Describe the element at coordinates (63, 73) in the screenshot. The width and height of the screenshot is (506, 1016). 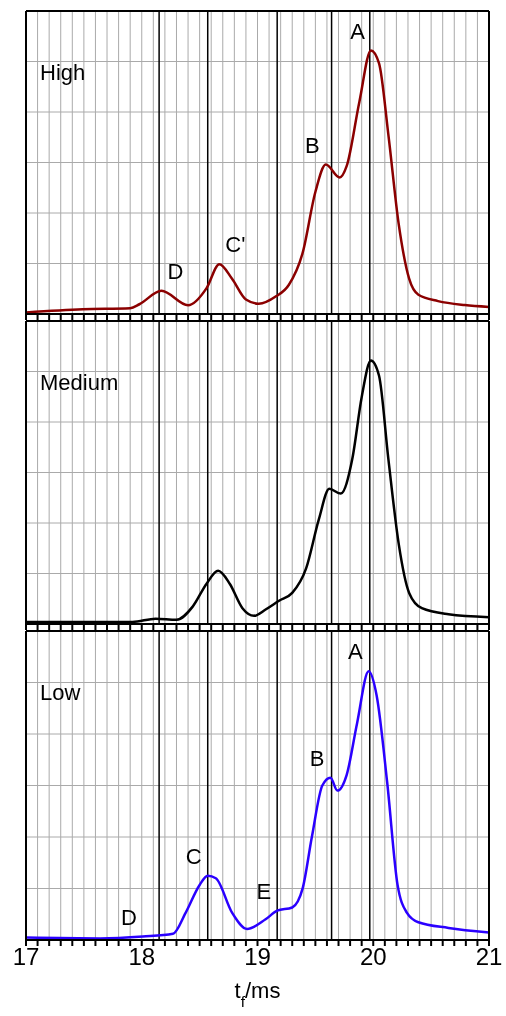
I see `annotation: High` at that location.